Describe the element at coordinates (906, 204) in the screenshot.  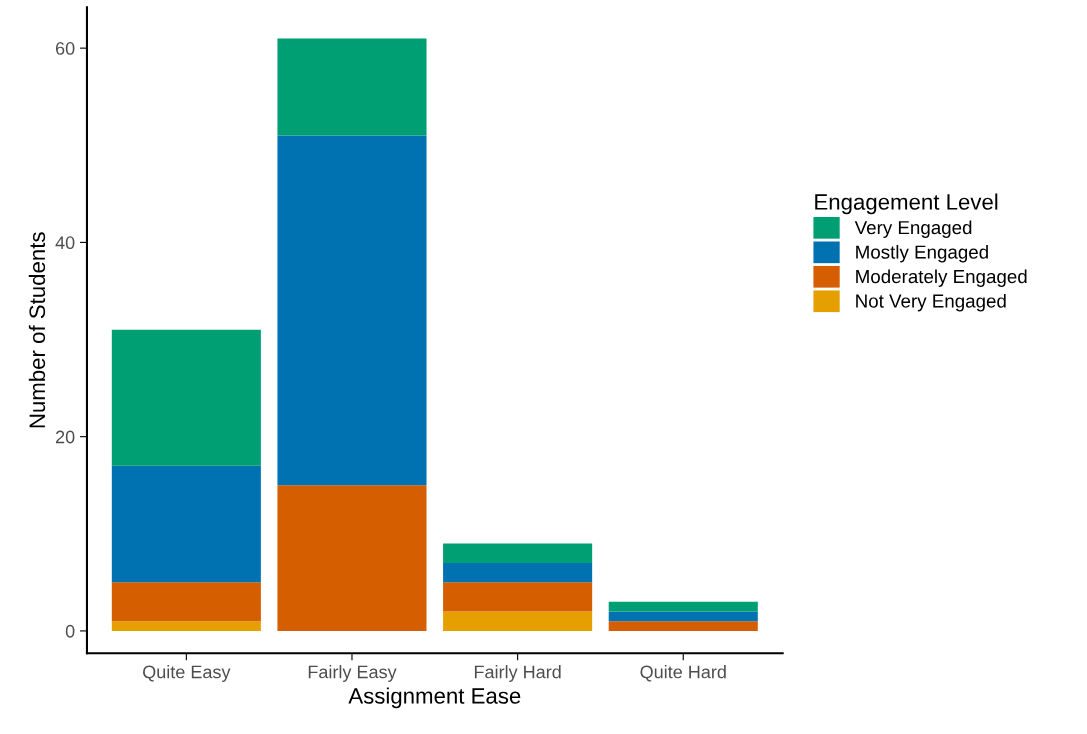
I see `legend-title: Engagement Level` at that location.